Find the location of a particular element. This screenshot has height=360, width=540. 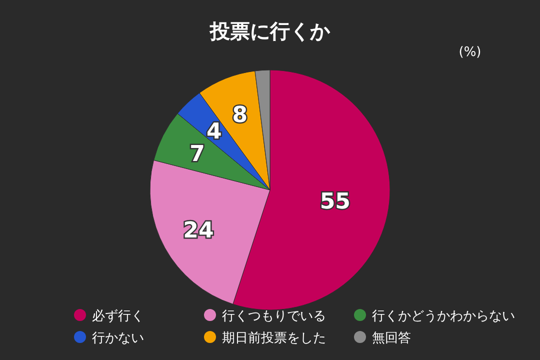

data-label: 24 is located at coordinates (198, 231).